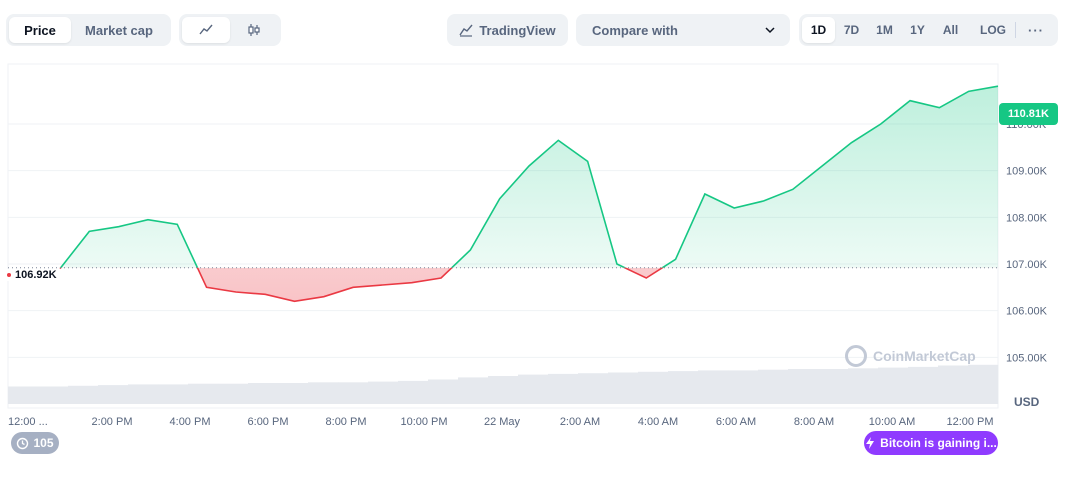 This screenshot has height=477, width=1073. I want to click on x-tick-label: 8:00 PM, so click(346, 422).